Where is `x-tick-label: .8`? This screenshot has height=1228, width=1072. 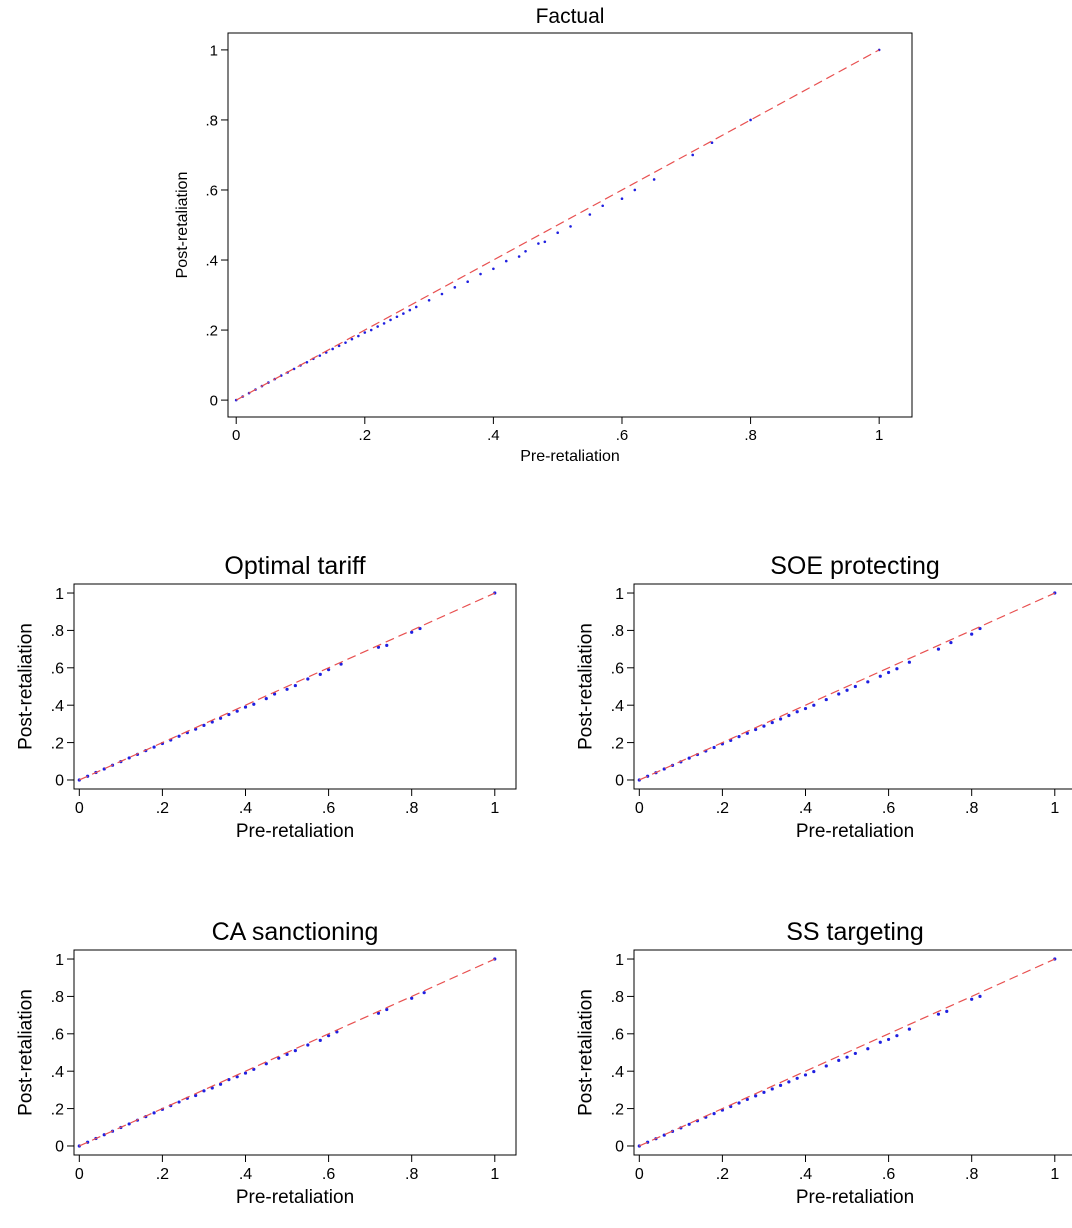
x-tick-label: .8 is located at coordinates (411, 1174).